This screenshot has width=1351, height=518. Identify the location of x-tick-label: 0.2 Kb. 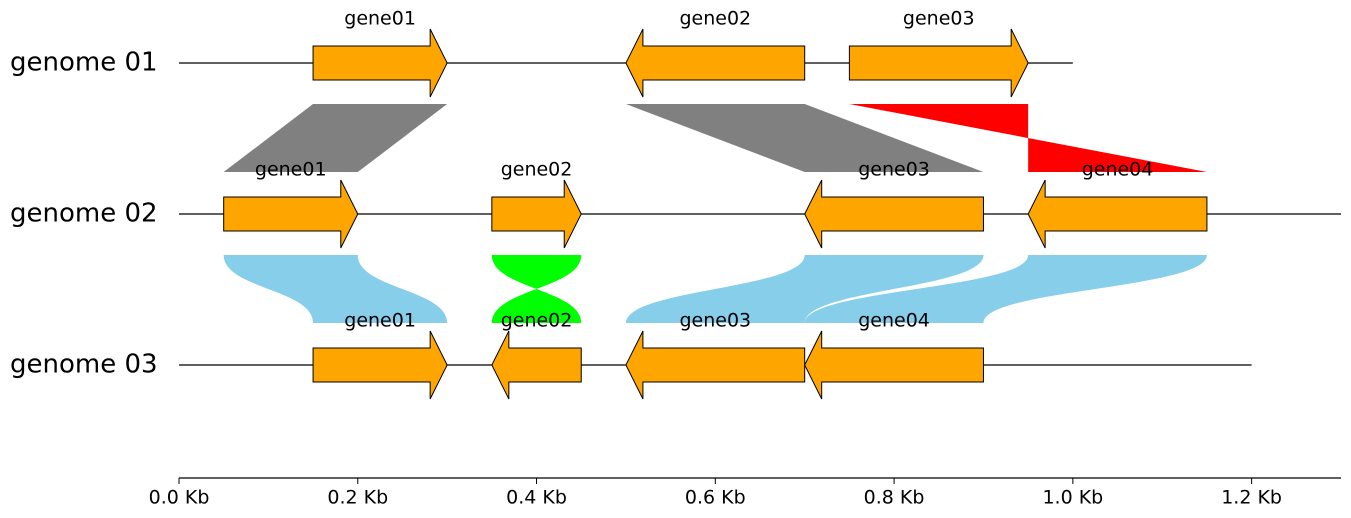
(357, 498).